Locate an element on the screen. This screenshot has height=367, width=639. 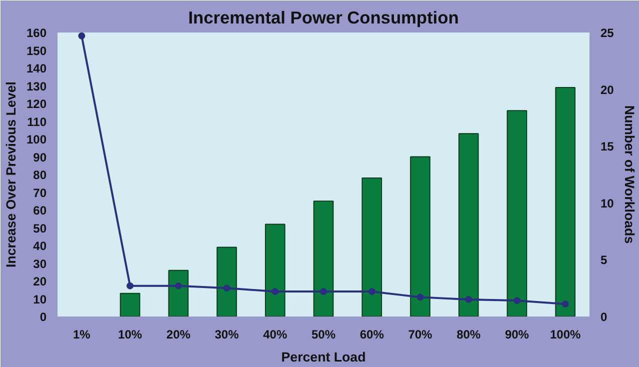
y-tick-label: 150 is located at coordinates (36, 51).